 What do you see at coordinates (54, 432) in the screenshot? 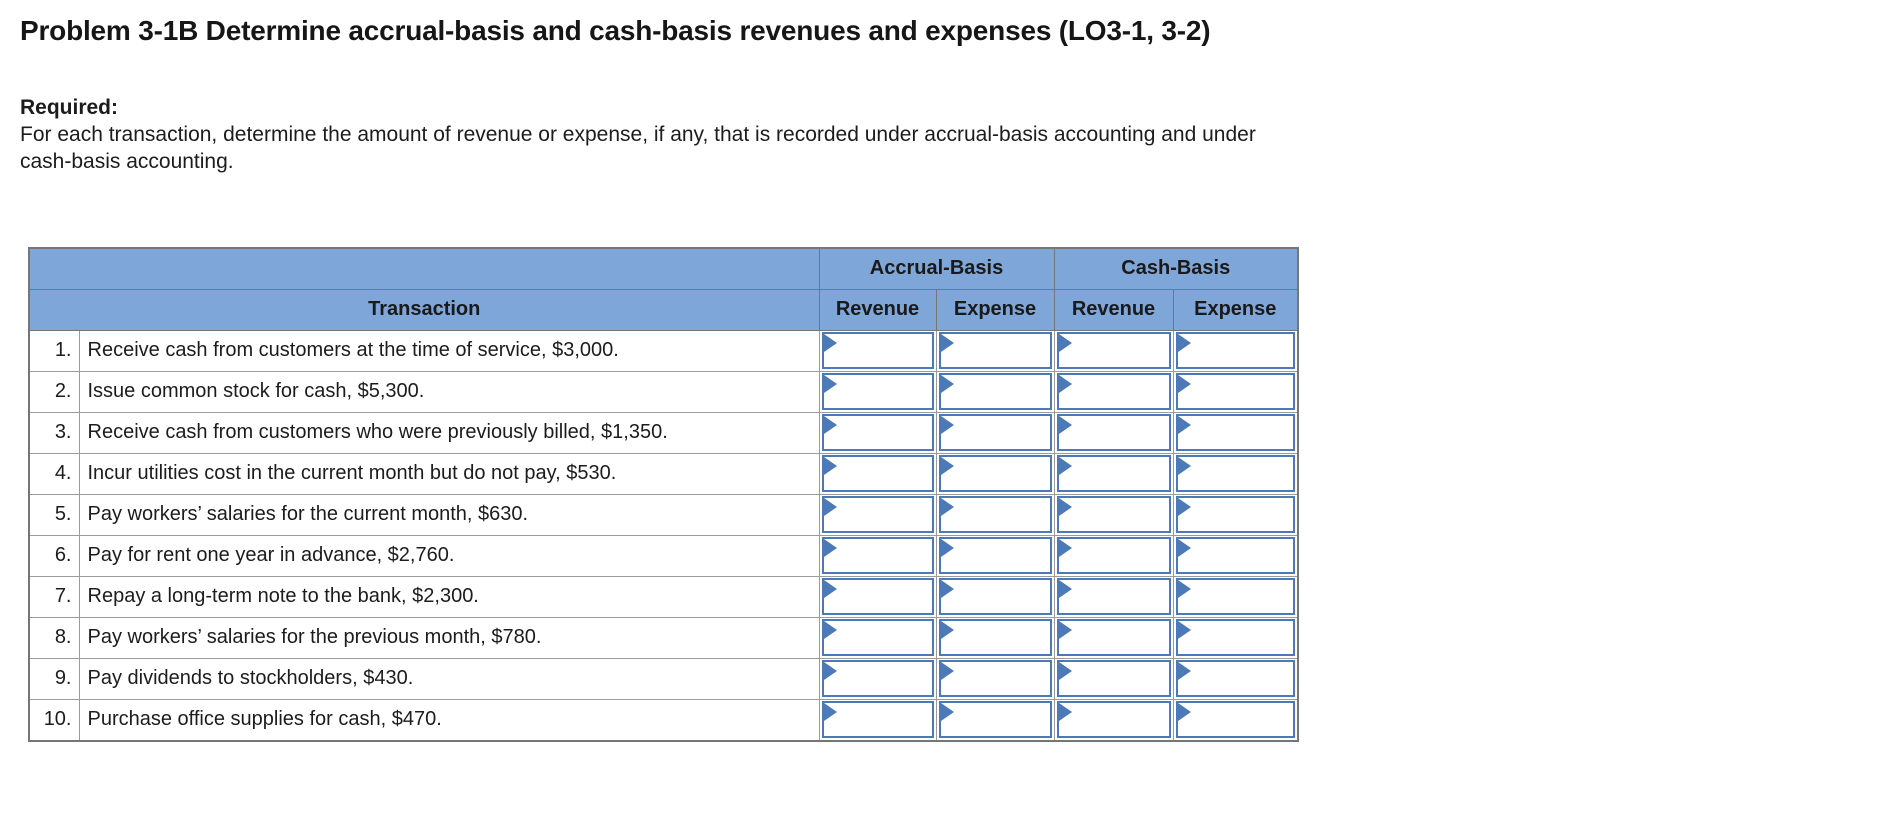
I see `row-number: 3.` at bounding box center [54, 432].